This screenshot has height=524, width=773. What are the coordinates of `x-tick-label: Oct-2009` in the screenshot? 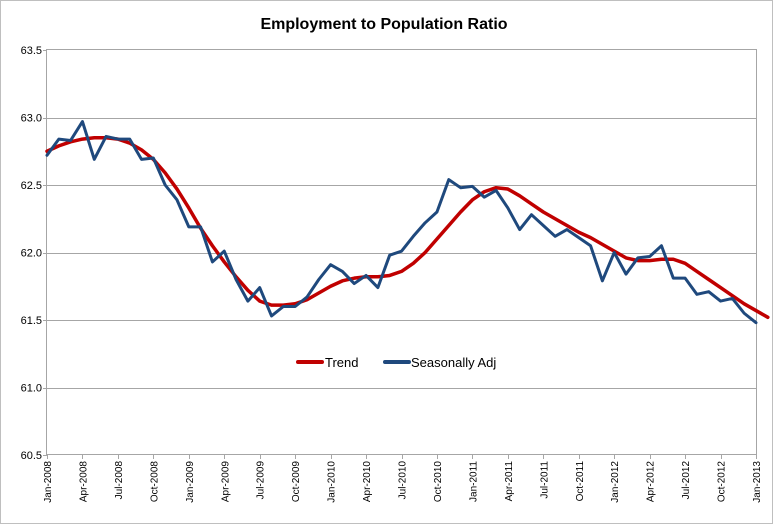 It's located at (296, 482).